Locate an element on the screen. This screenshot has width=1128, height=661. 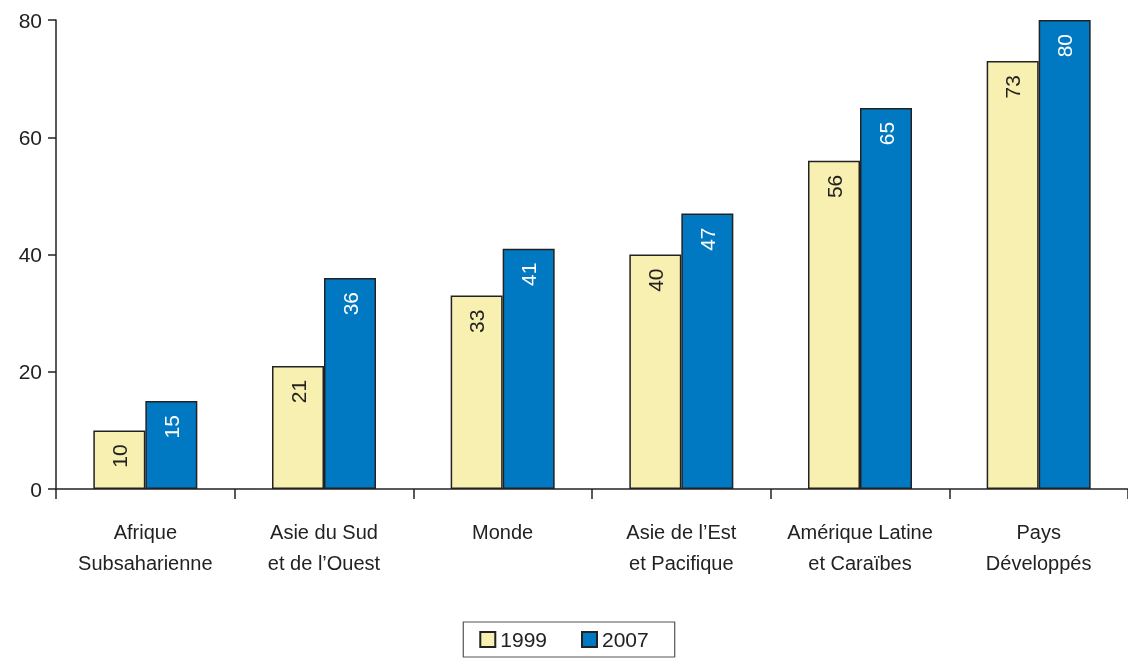
data-label: 80 is located at coordinates (1065, 46).